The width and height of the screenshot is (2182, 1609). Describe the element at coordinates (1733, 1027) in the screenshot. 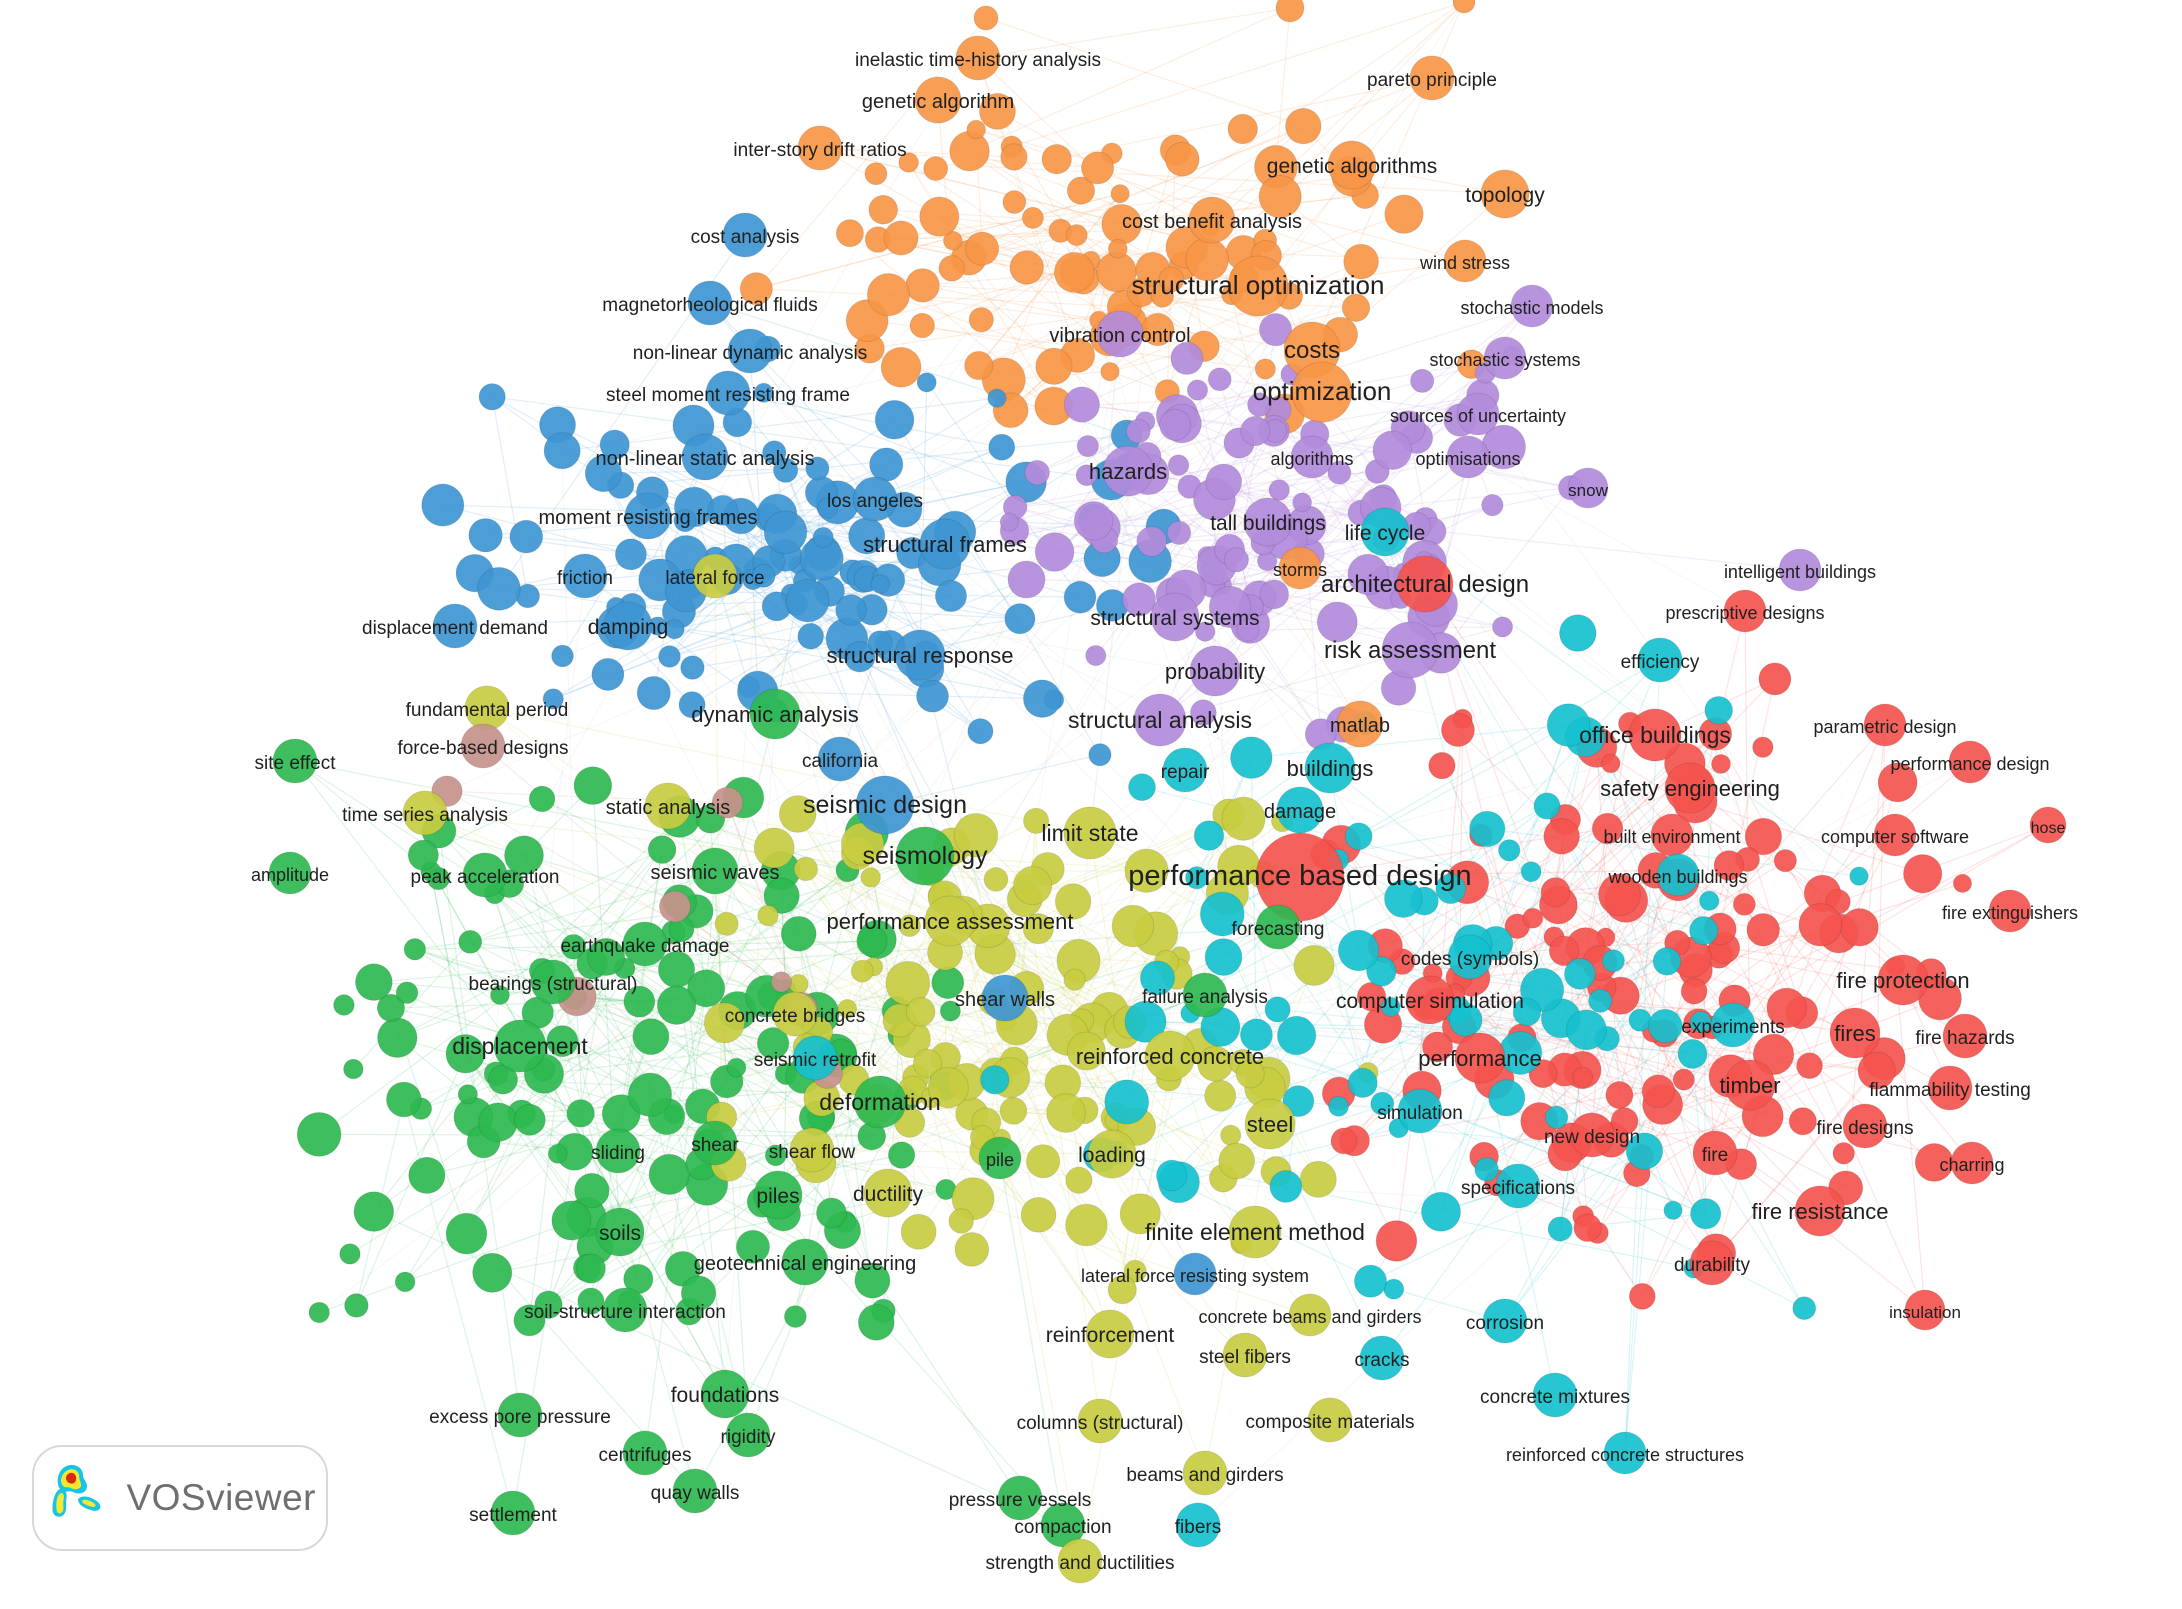

I see `keyword-label: experiments` at that location.